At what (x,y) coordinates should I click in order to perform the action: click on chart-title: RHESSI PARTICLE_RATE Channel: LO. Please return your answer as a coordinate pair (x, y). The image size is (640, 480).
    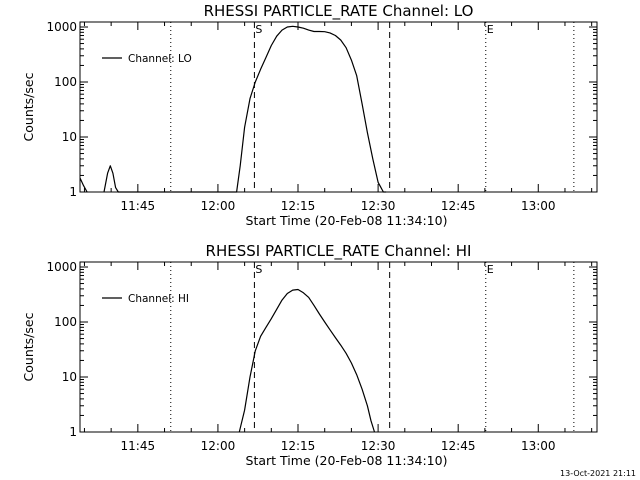
    Looking at the image, I should click on (339, 11).